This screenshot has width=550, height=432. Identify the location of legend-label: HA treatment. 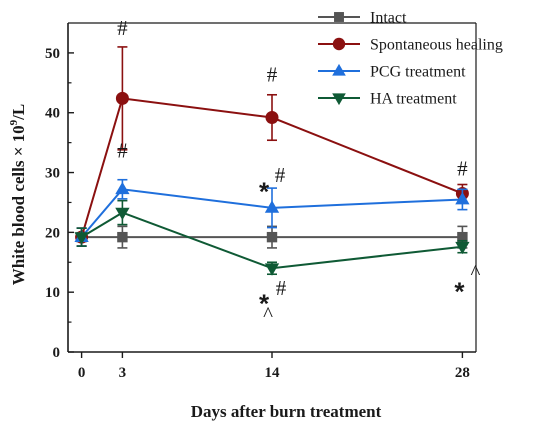
(413, 99).